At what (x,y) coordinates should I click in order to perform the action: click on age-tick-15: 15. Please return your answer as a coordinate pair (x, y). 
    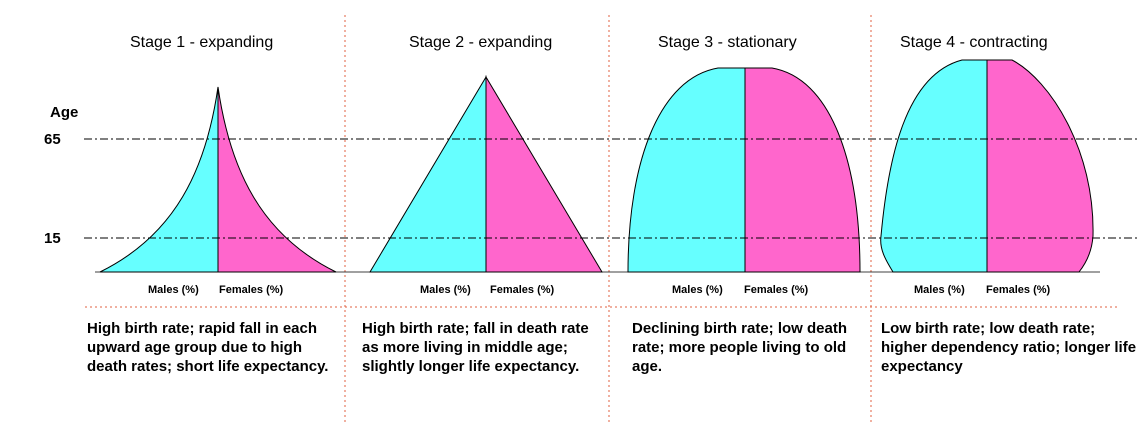
    Looking at the image, I should click on (52, 238).